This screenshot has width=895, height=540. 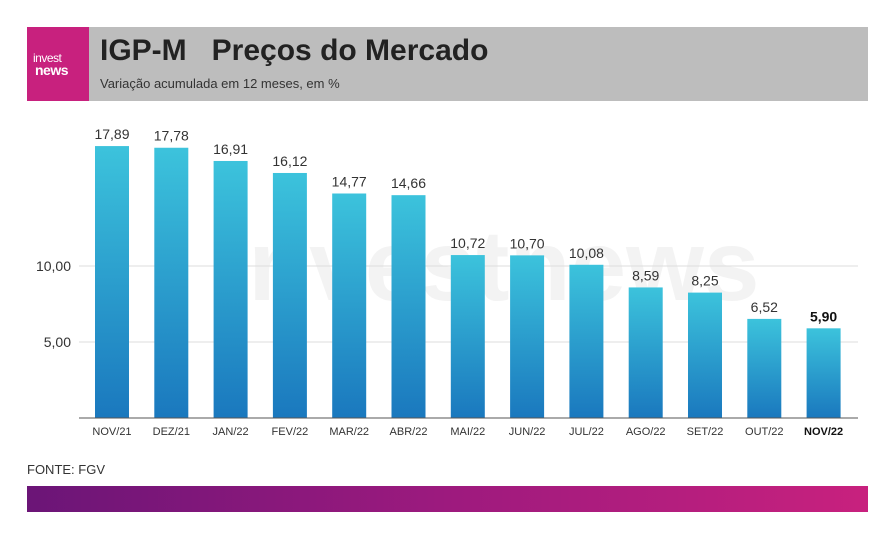 I want to click on x-tick-label: FEV/22, so click(x=290, y=432).